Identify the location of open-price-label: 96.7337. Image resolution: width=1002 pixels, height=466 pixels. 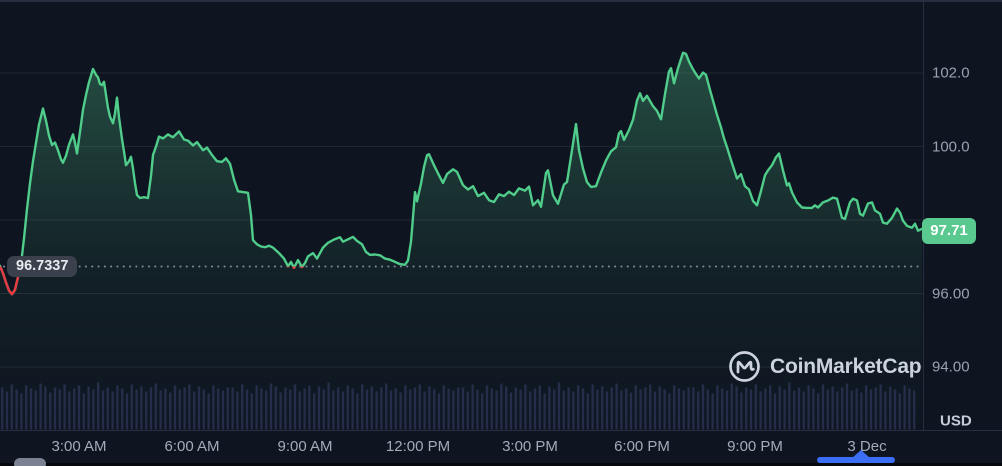
(42, 266).